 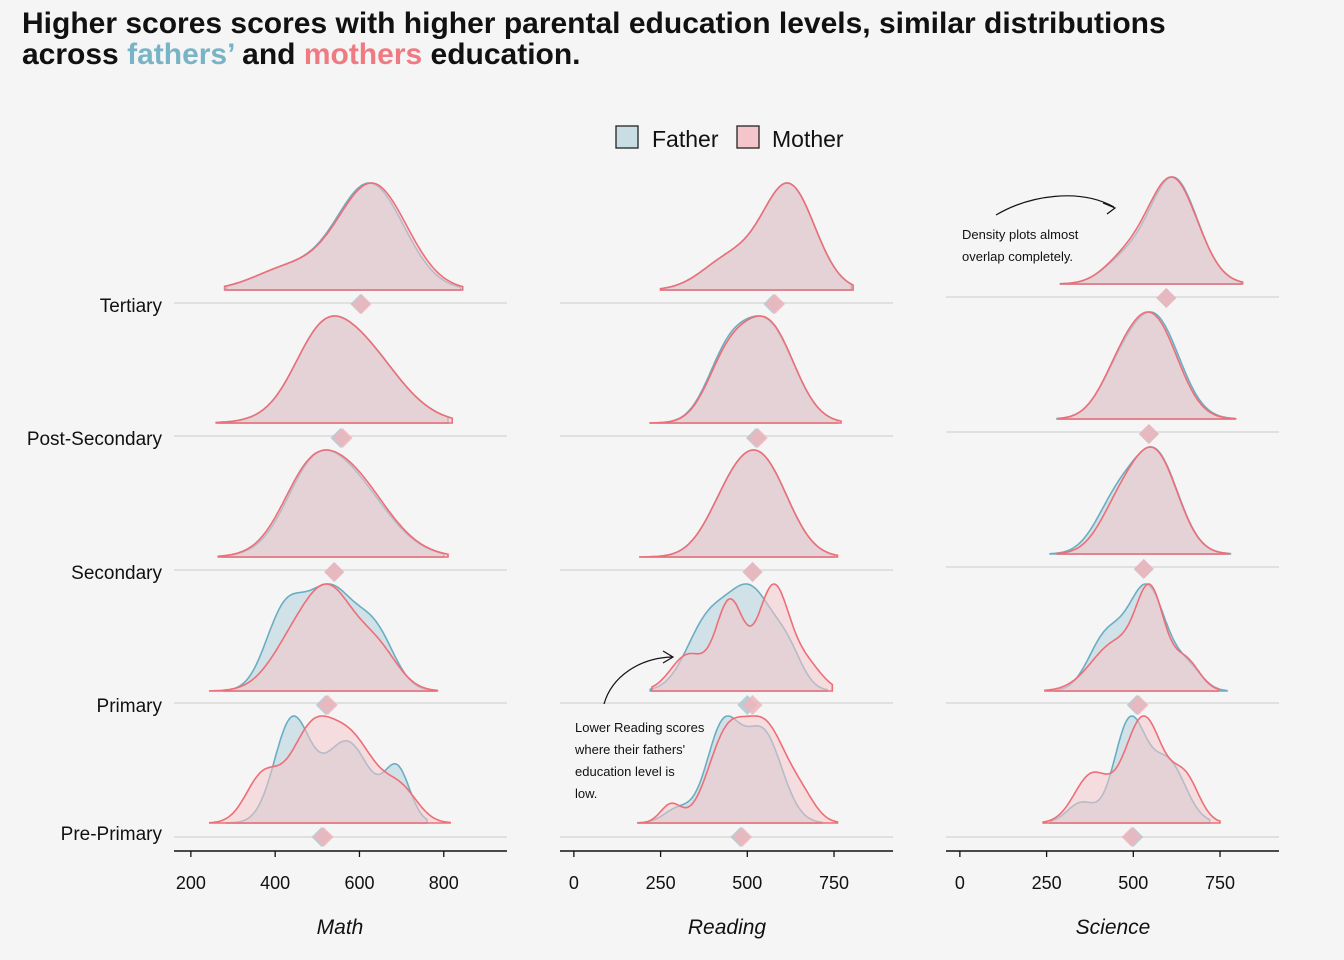 What do you see at coordinates (960, 883) in the screenshot?
I see `science-tick-label-0: 0` at bounding box center [960, 883].